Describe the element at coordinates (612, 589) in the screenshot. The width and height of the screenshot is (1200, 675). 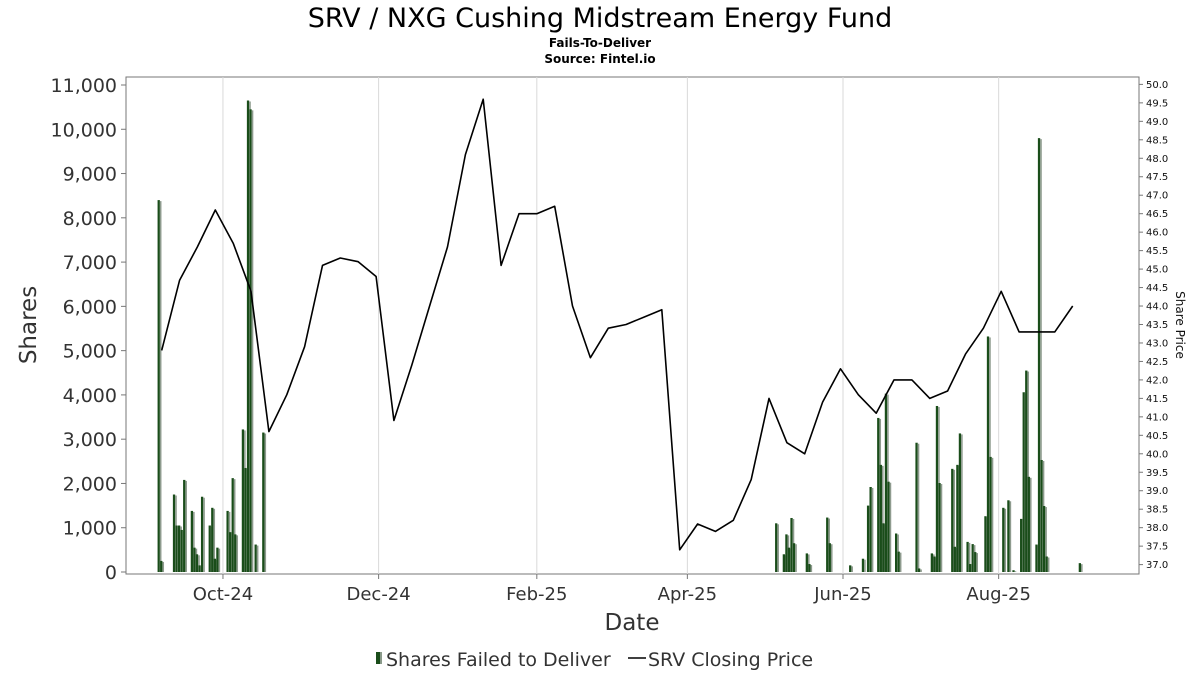
I see `x-axis-ticks: Oct-24 Dec-24 Feb-25 Apr-25 Jun-25 Aug-25` at that location.